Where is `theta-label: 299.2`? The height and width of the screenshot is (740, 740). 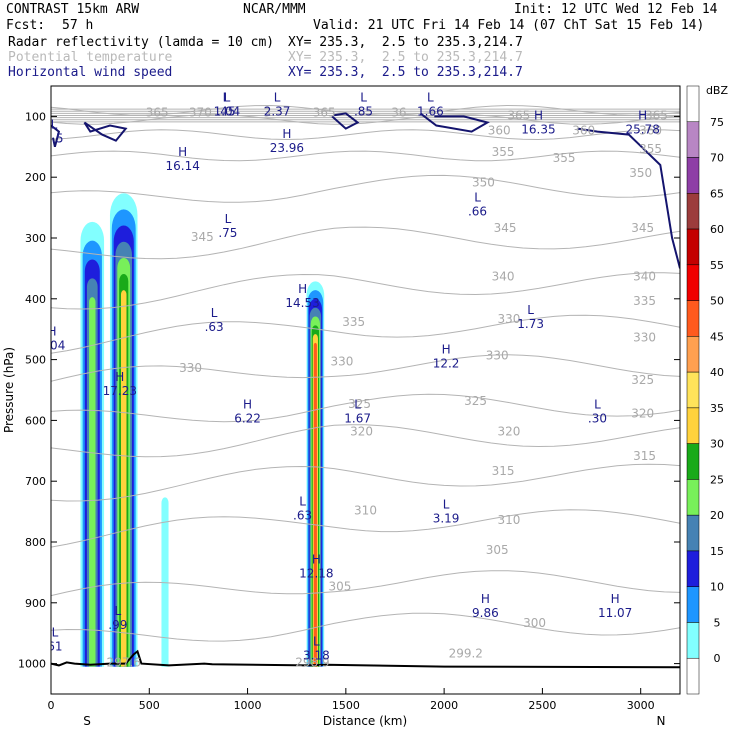 theta-label: 299.2 is located at coordinates (466, 654).